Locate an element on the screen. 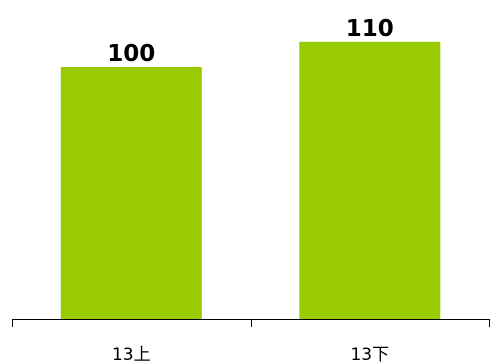  value-labels-group: 100 110 is located at coordinates (250, 41).